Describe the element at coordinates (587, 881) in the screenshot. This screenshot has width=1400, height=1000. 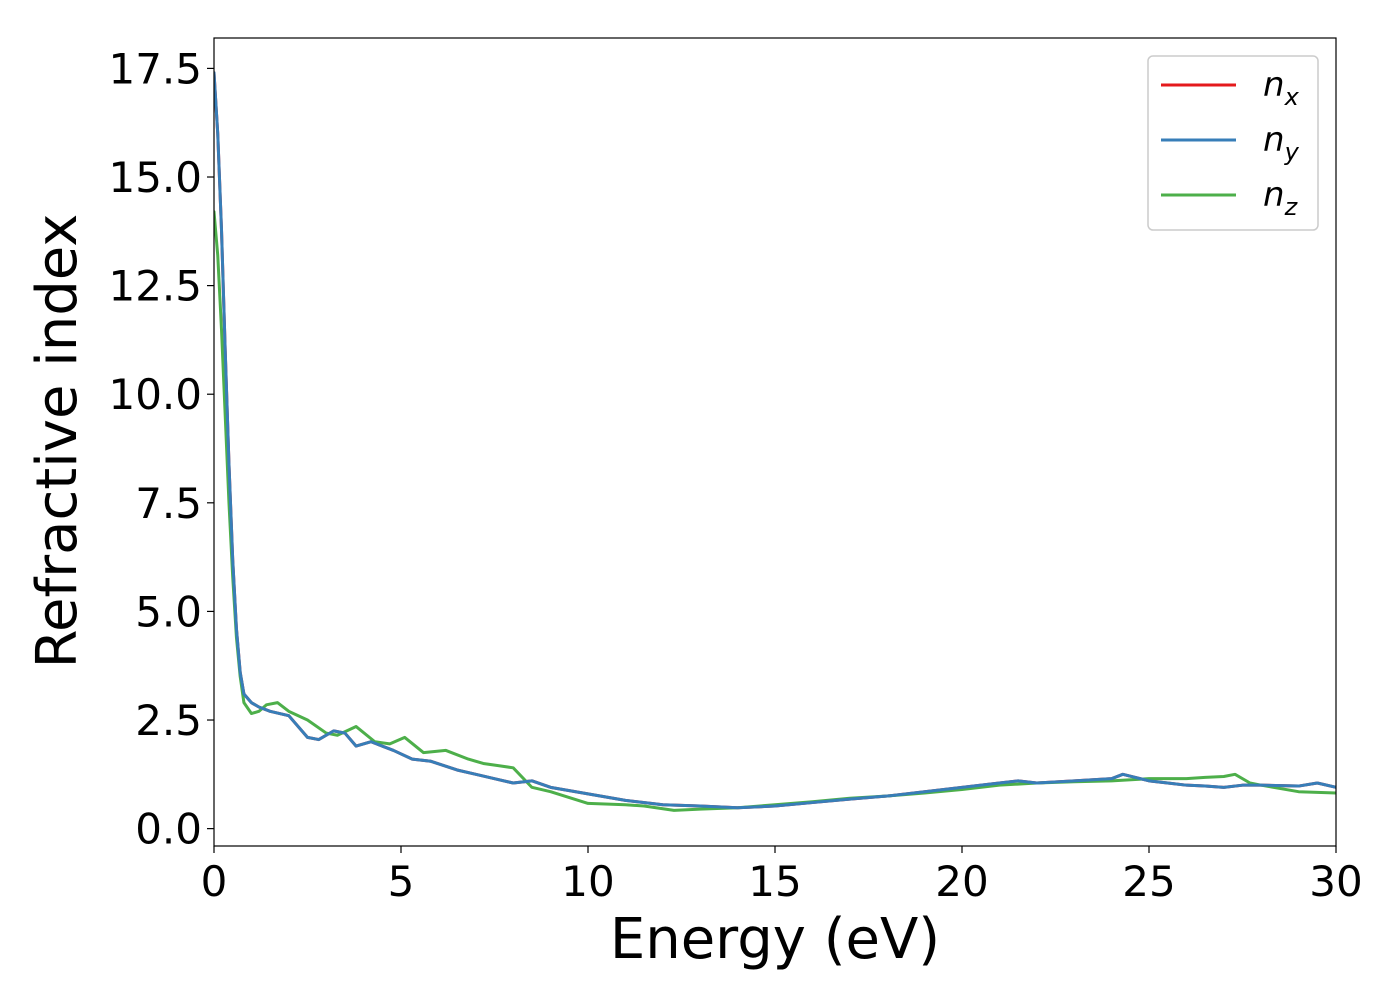
I see `x-tick-label: 10` at that location.